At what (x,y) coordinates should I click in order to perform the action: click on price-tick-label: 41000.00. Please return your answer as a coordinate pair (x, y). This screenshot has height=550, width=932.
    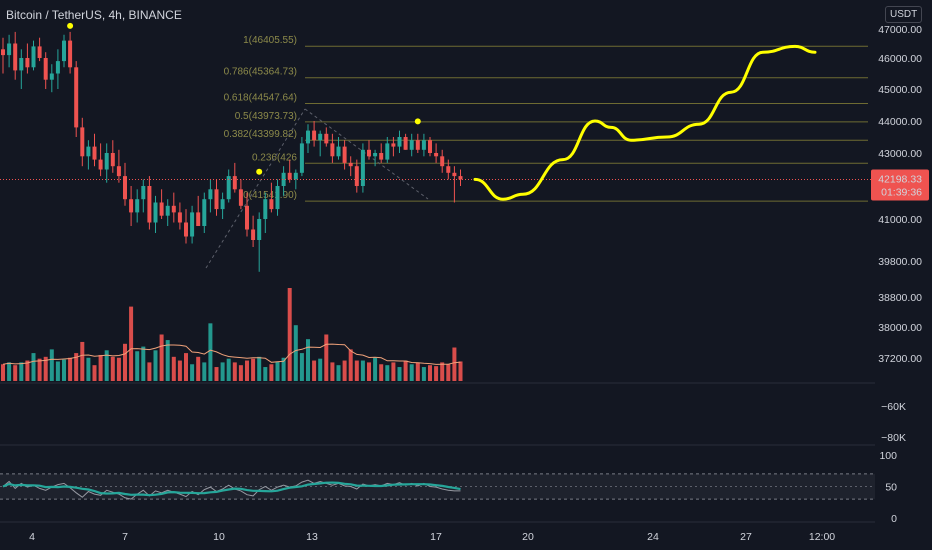
    Looking at the image, I should click on (900, 220).